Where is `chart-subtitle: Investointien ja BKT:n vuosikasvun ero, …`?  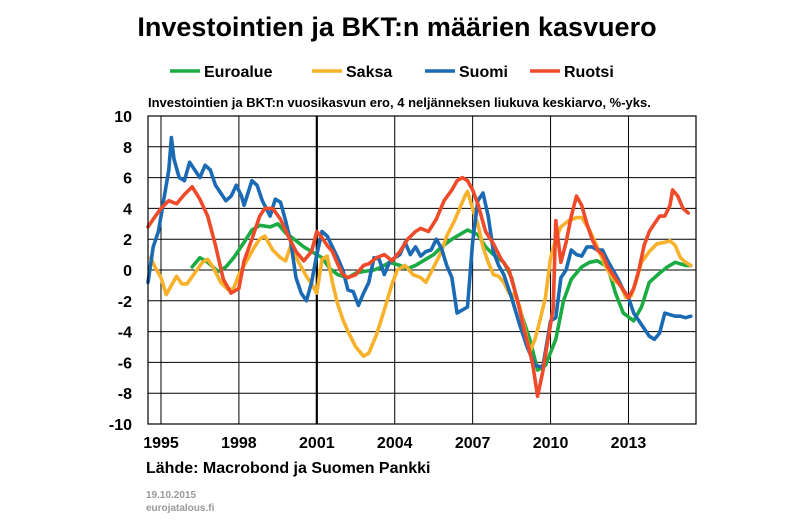 chart-subtitle: Investointien ja BKT:n vuosikasvun ero, … is located at coordinates (399, 102).